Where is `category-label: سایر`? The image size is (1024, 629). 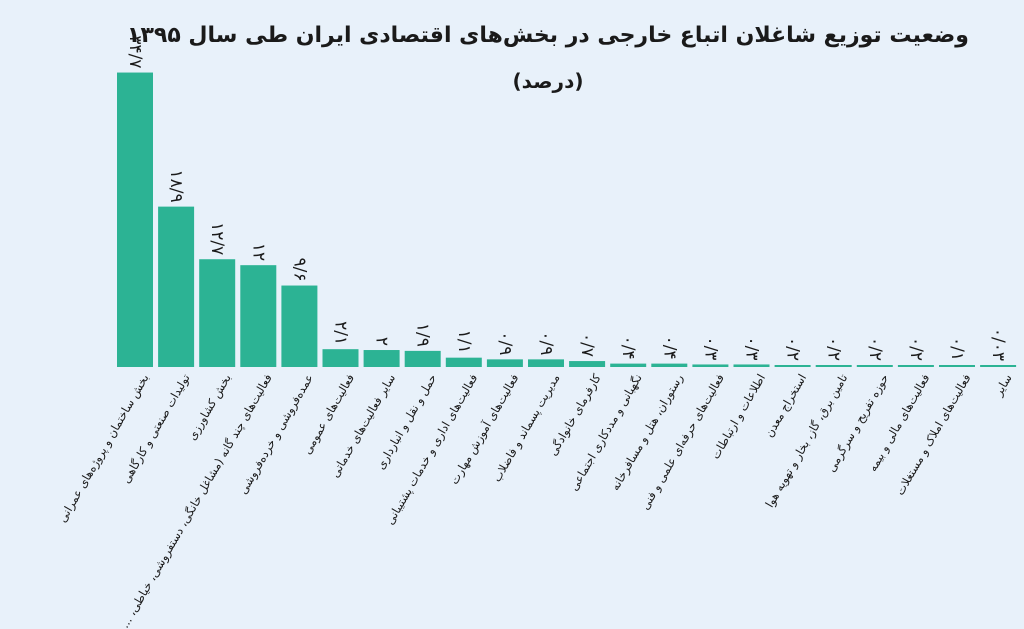 category-label: سایر is located at coordinates (1003, 386).